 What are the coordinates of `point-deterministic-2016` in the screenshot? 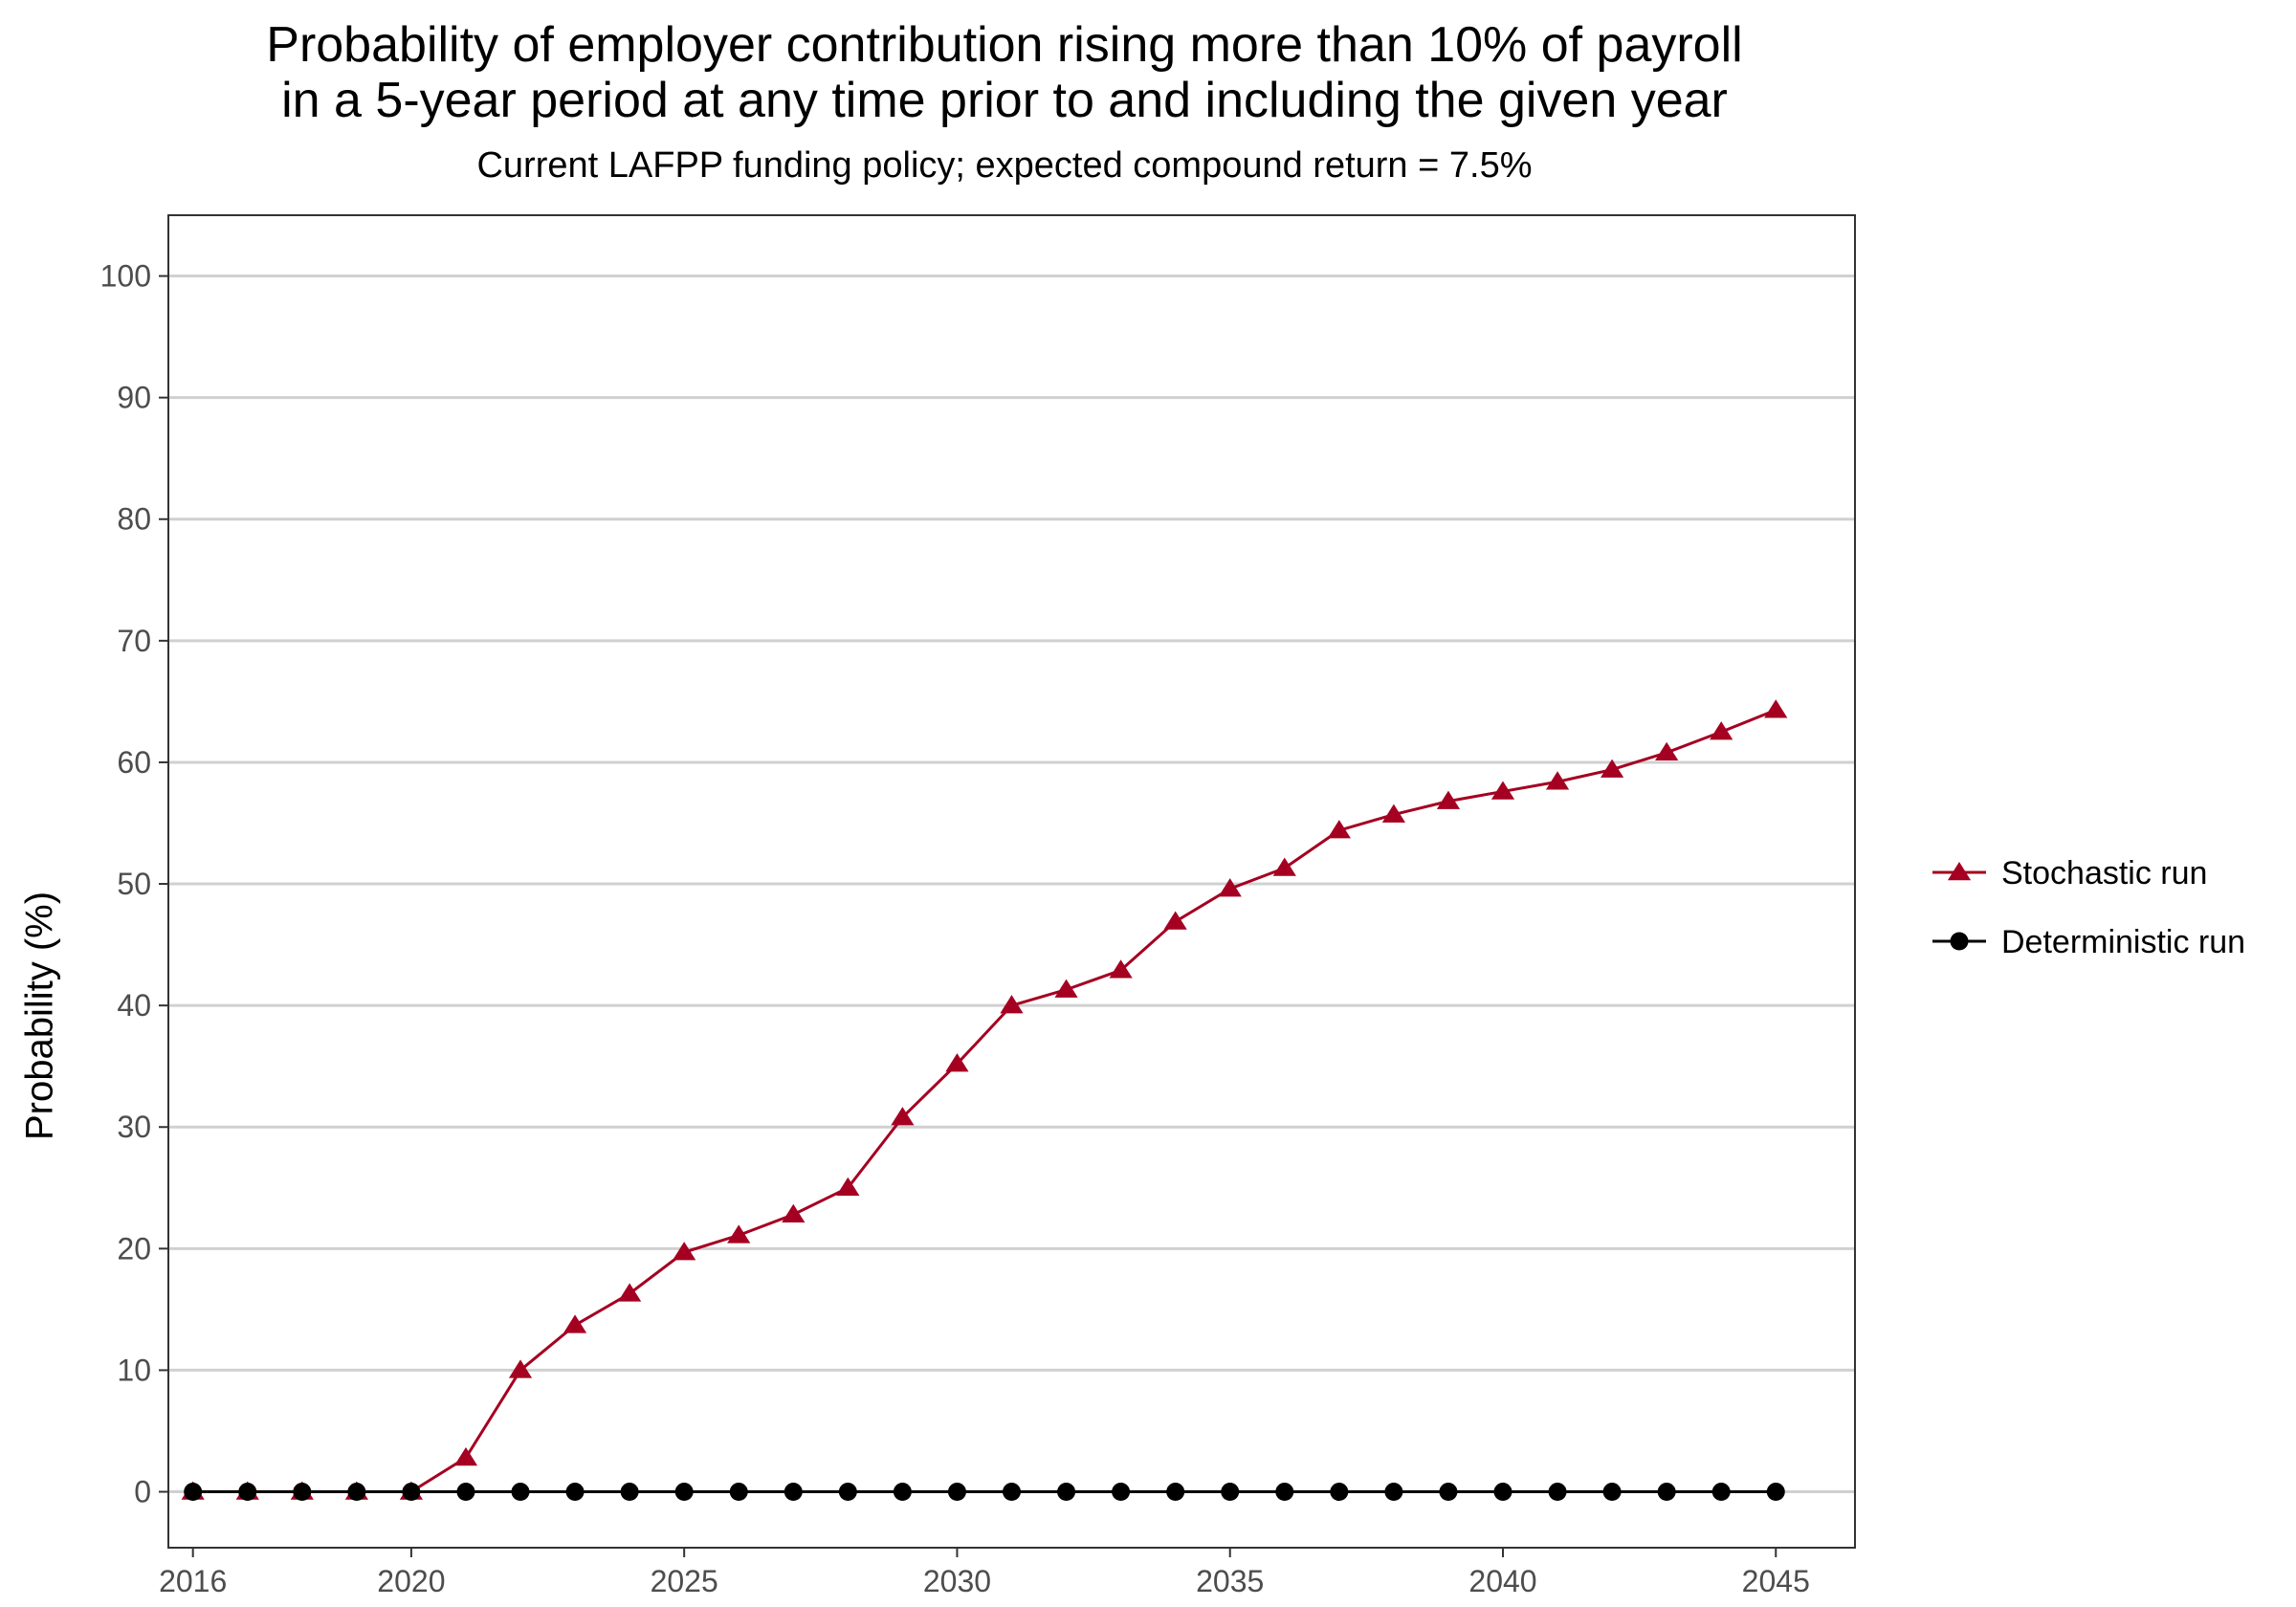 It's located at (194, 1492).